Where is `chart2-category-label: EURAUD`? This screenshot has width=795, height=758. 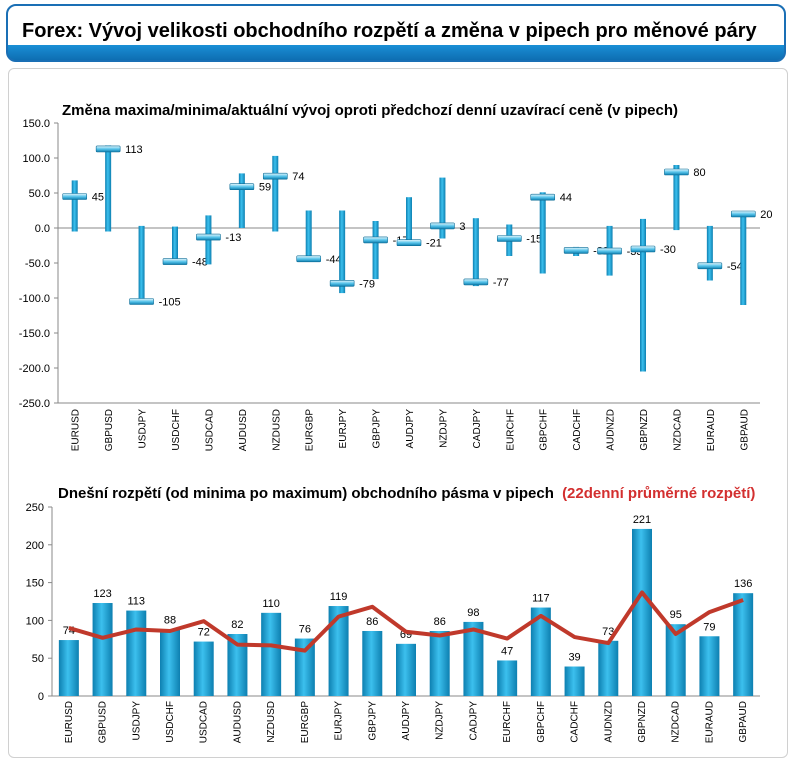 chart2-category-label: EURAUD is located at coordinates (709, 722).